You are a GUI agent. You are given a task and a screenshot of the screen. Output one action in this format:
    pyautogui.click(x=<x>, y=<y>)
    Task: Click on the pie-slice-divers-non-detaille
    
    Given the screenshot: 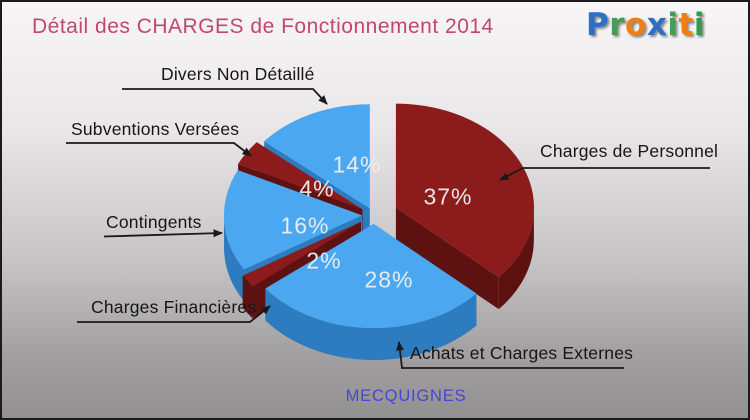 What is the action you would take?
    pyautogui.click(x=317, y=156)
    